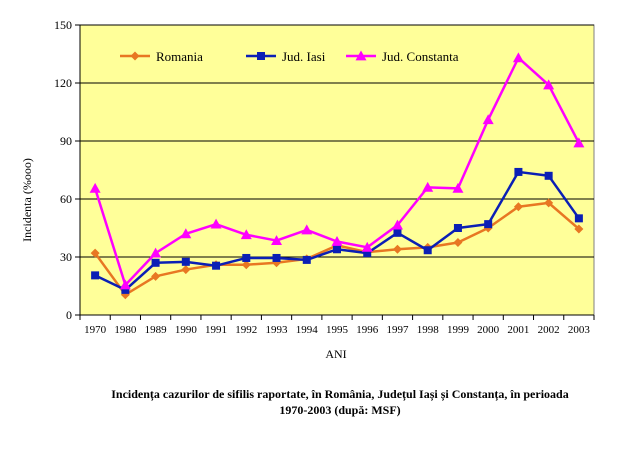 The image size is (644, 449). I want to click on x-tick-label: 2000, so click(488, 330).